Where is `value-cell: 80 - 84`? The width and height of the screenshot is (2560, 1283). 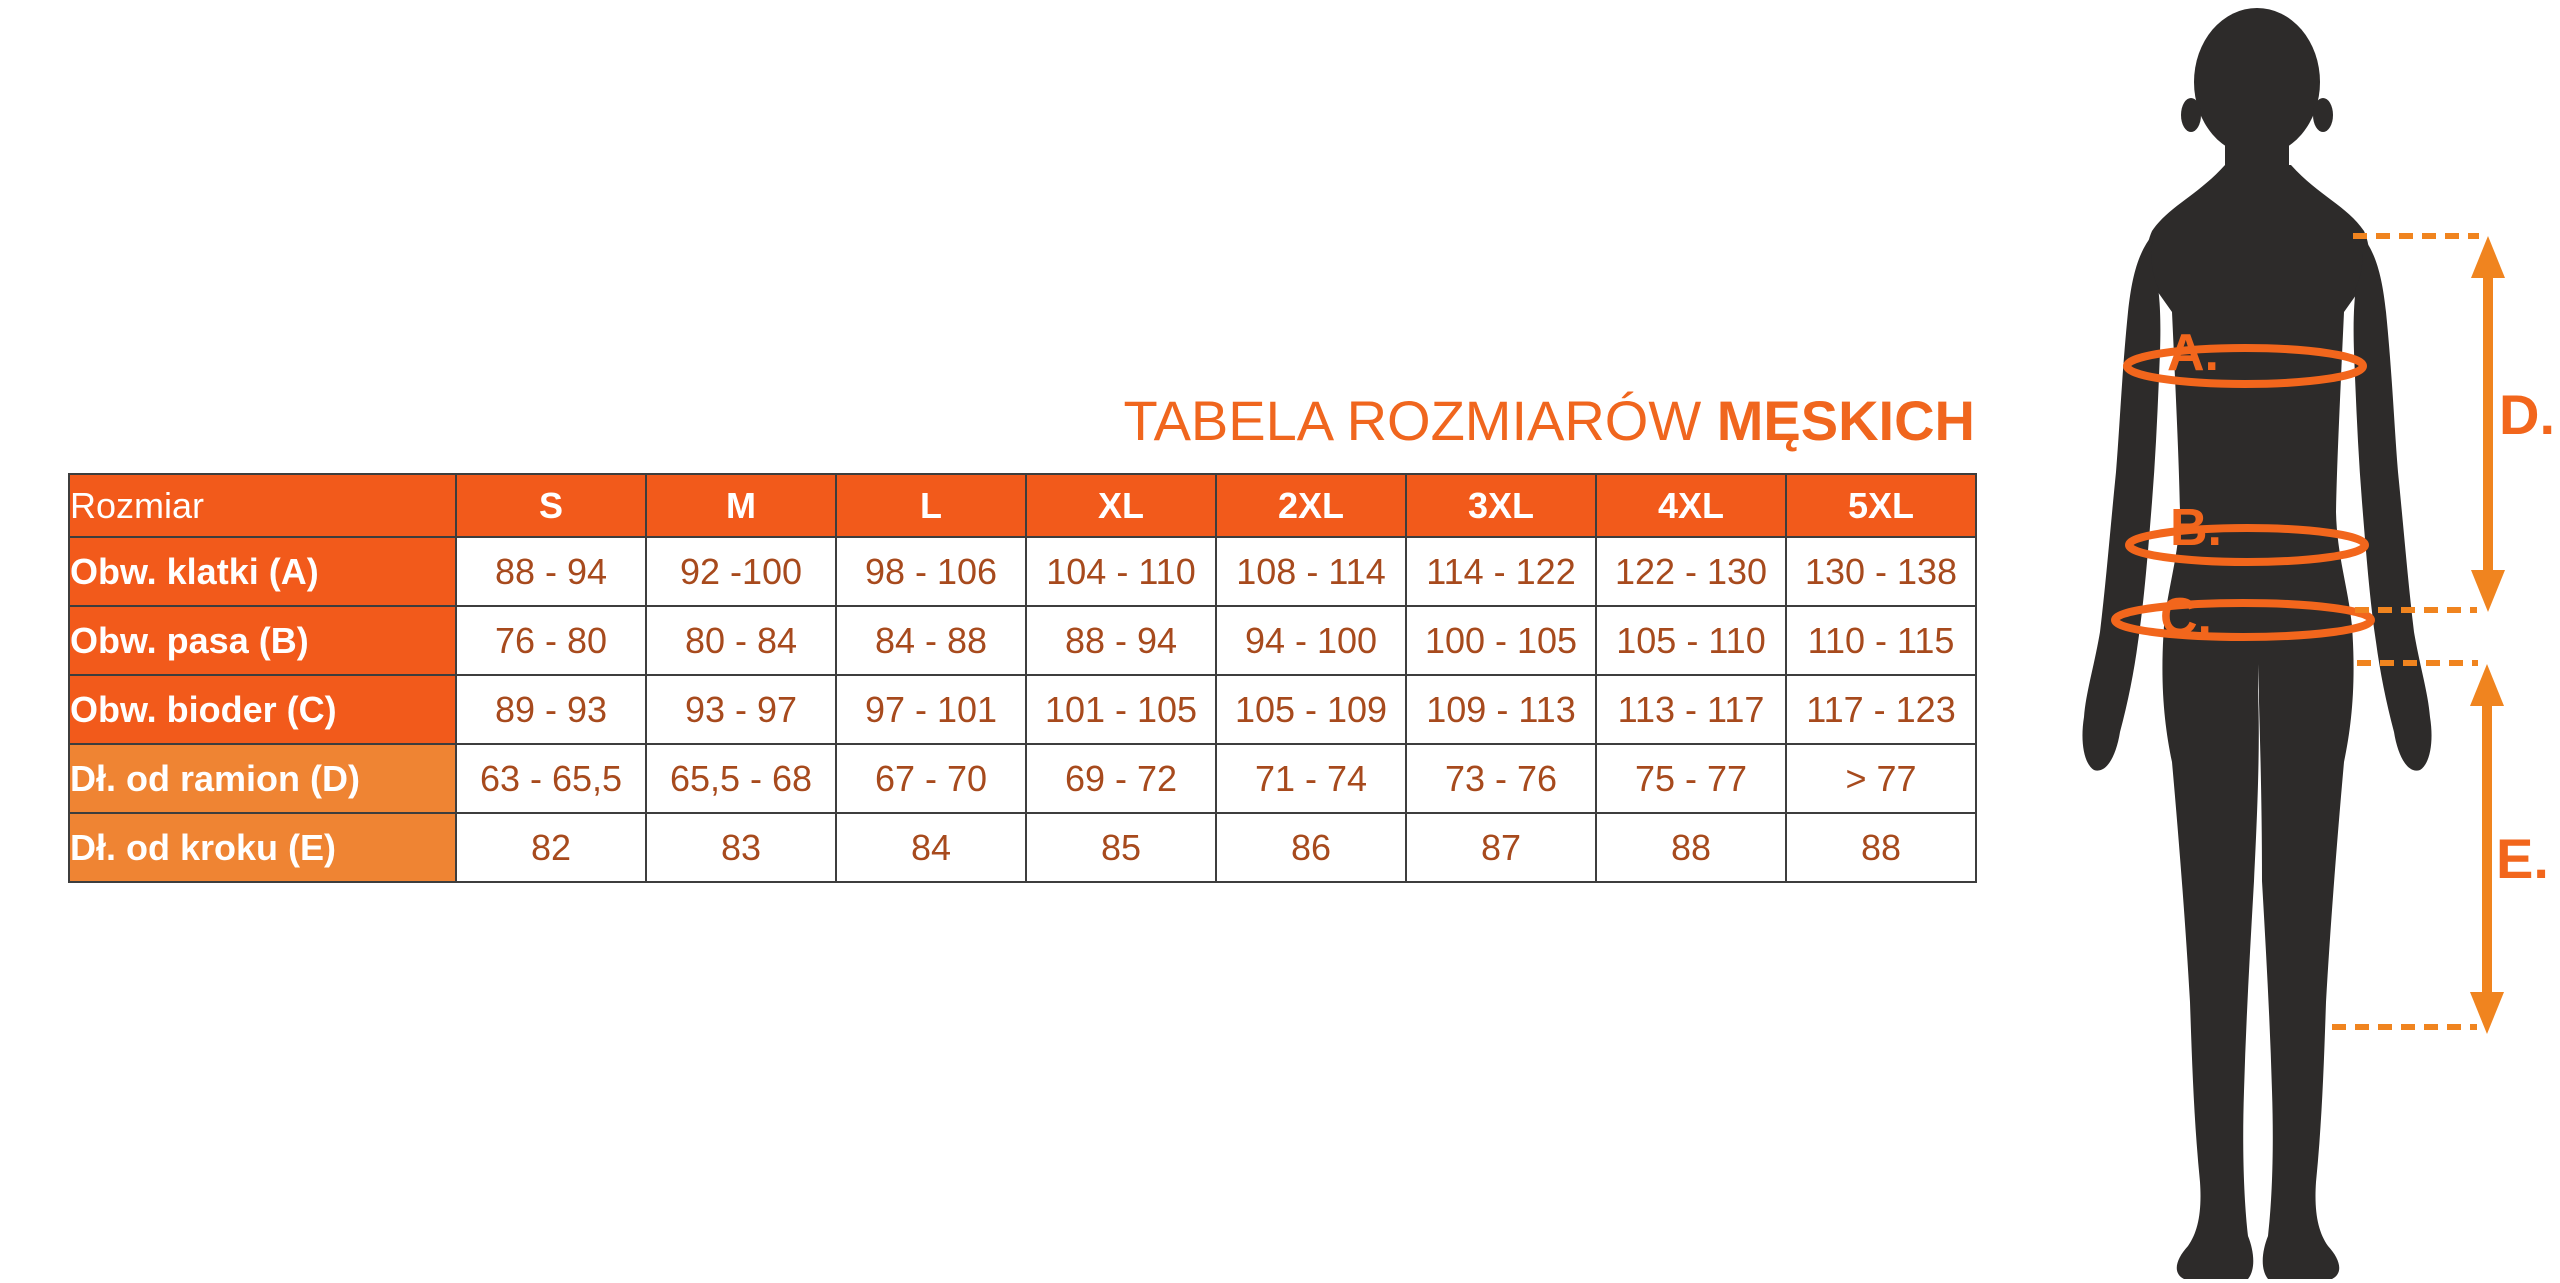
value-cell: 80 - 84 is located at coordinates (741, 640).